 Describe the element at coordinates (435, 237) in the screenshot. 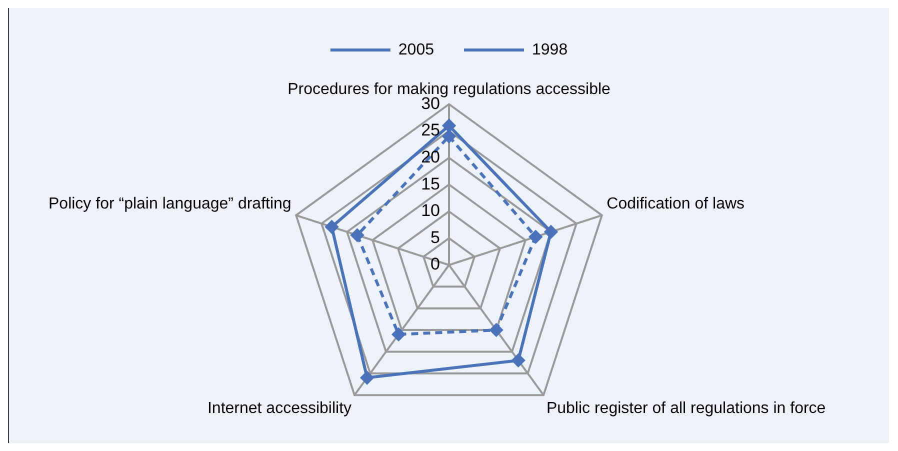

I see `y-tick-label: 5` at that location.